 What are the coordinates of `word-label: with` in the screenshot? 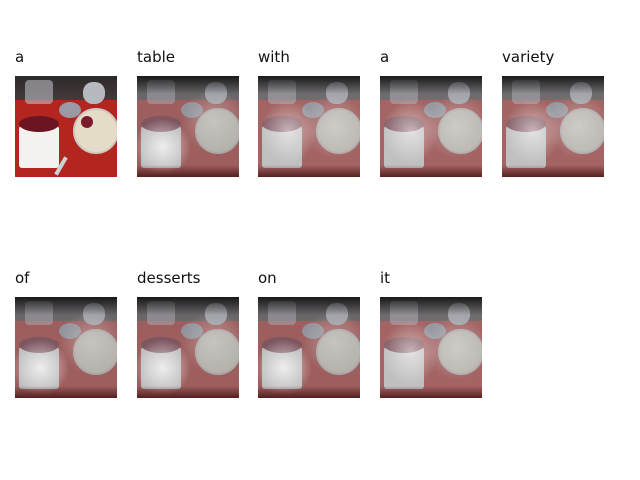 It's located at (274, 57).